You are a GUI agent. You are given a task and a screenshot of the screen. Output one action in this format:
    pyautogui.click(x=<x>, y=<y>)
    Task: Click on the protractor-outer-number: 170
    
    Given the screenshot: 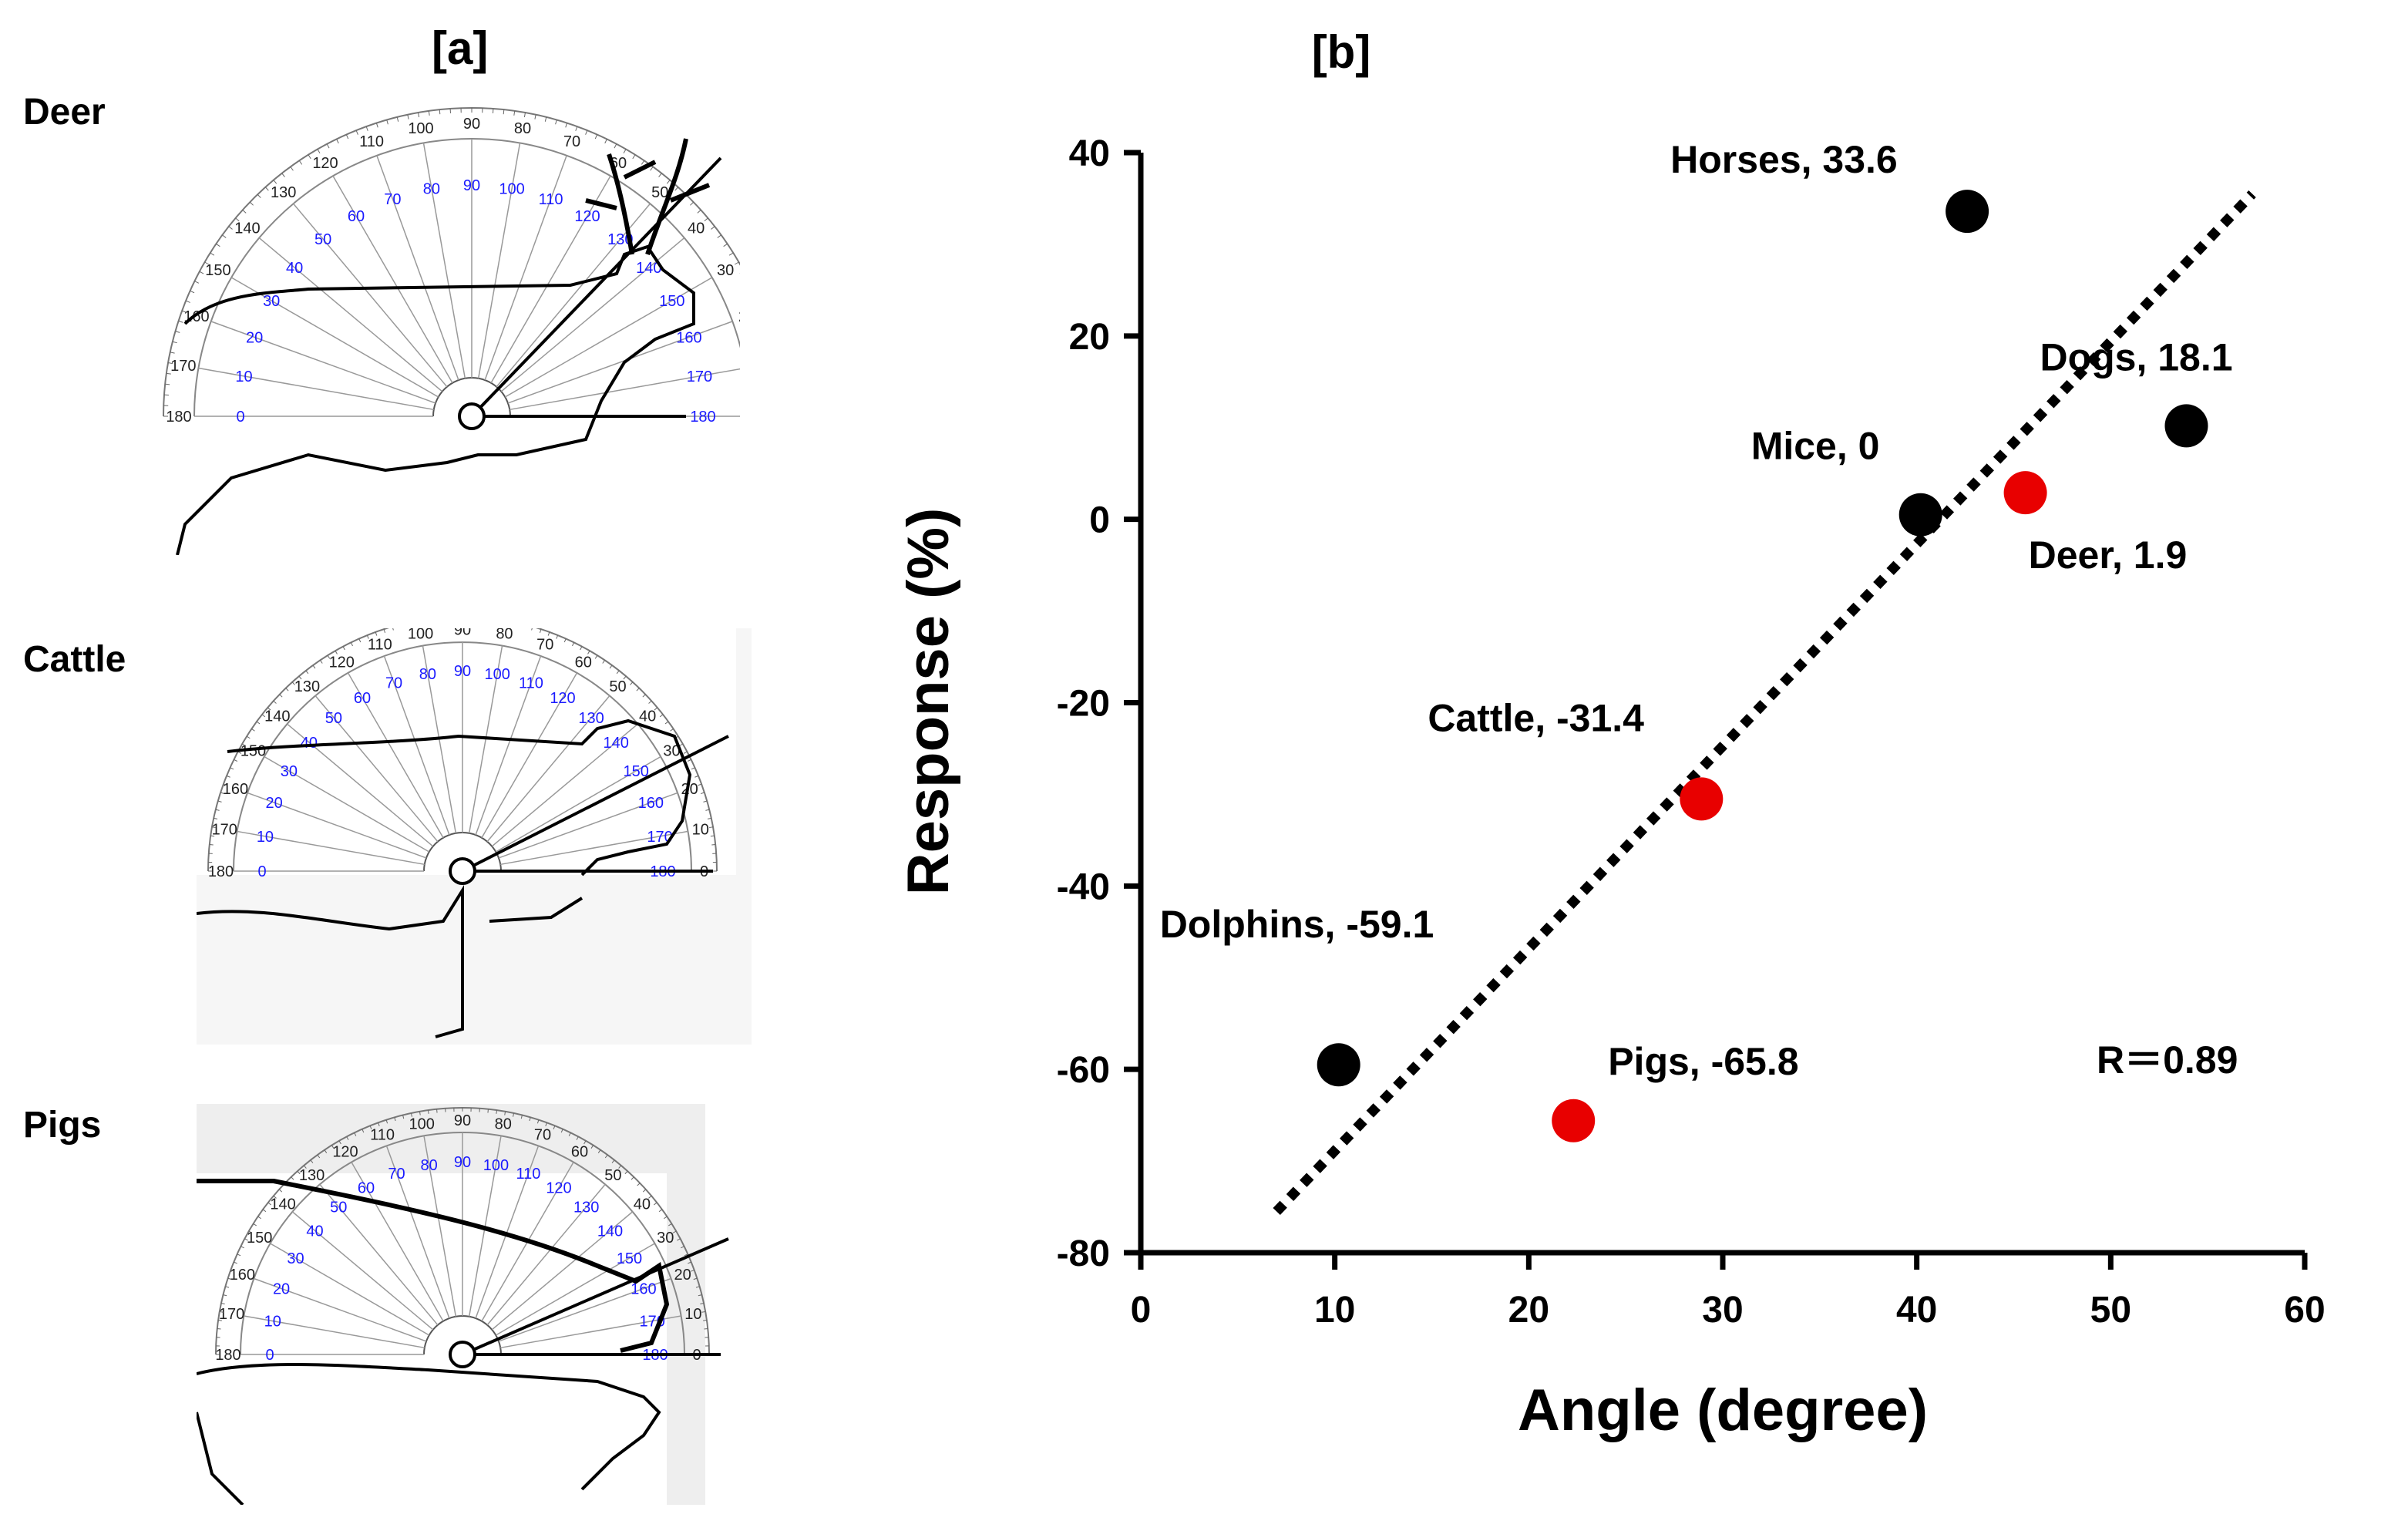 What is the action you would take?
    pyautogui.click(x=231, y=1314)
    